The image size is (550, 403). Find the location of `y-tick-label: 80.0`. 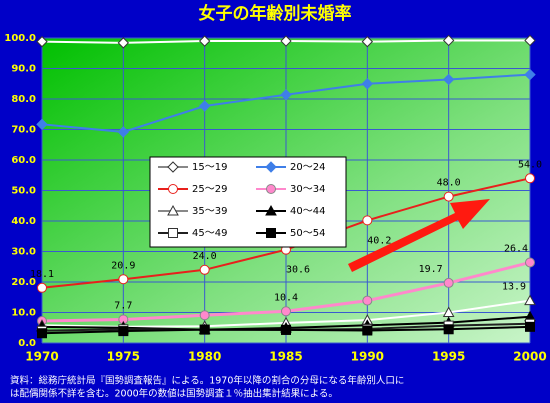

y-tick-label: 80.0 is located at coordinates (23, 99).